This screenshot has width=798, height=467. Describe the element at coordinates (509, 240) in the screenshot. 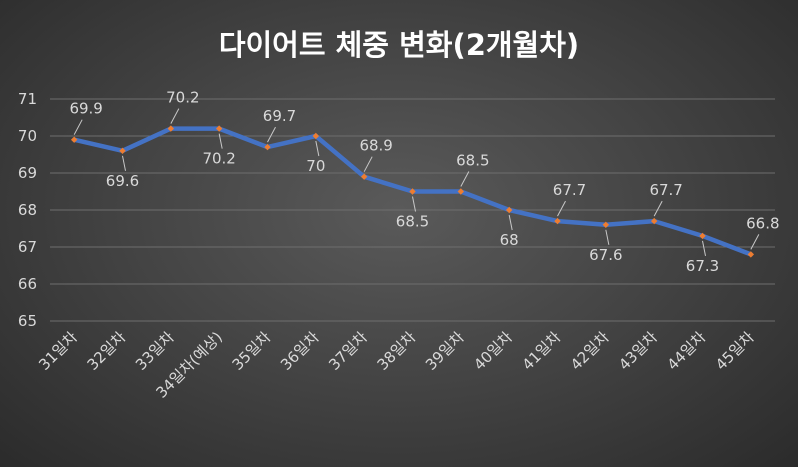

I see `data-label: 68` at that location.